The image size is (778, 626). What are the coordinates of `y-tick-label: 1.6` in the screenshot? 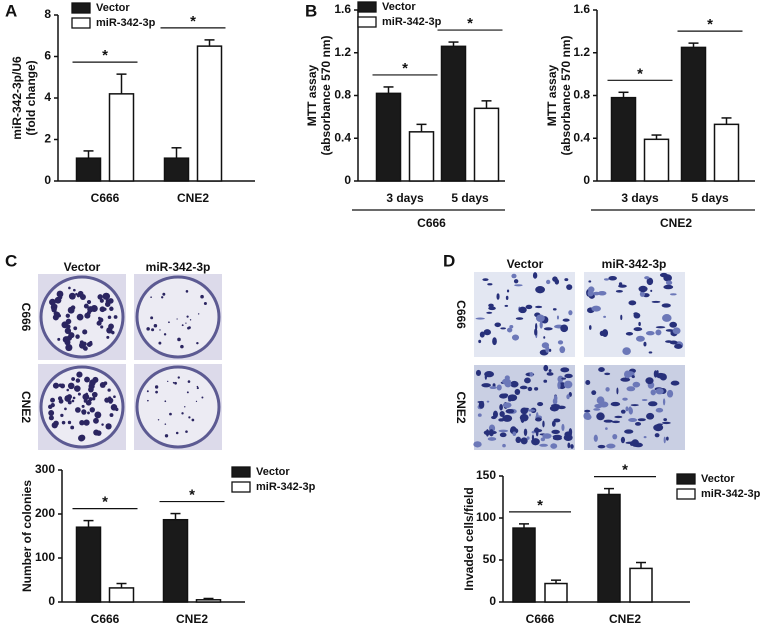 It's located at (342, 9).